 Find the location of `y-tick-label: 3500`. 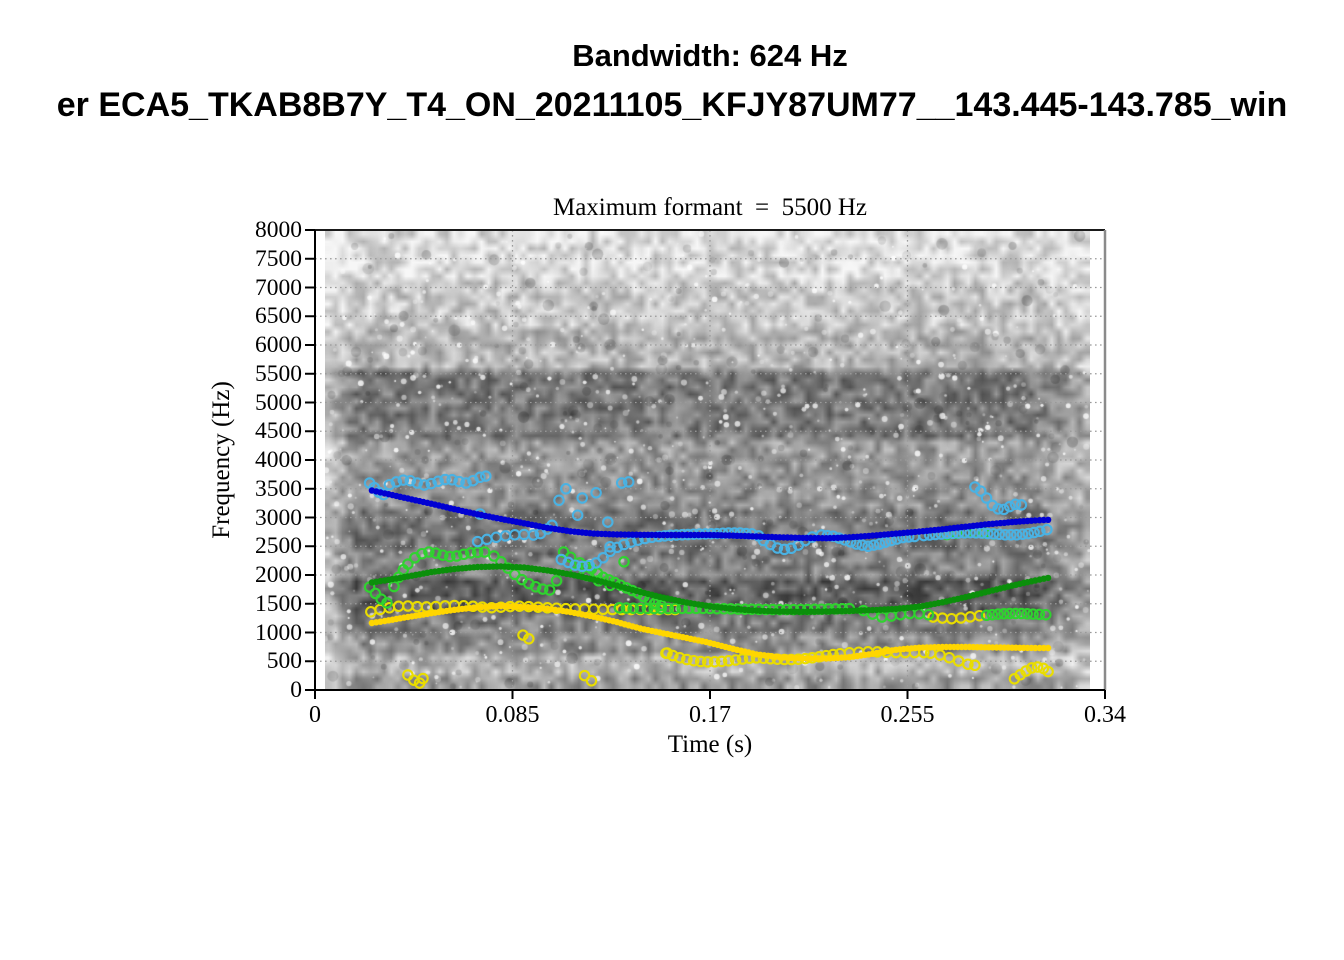

y-tick-label: 3500 is located at coordinates (278, 488).